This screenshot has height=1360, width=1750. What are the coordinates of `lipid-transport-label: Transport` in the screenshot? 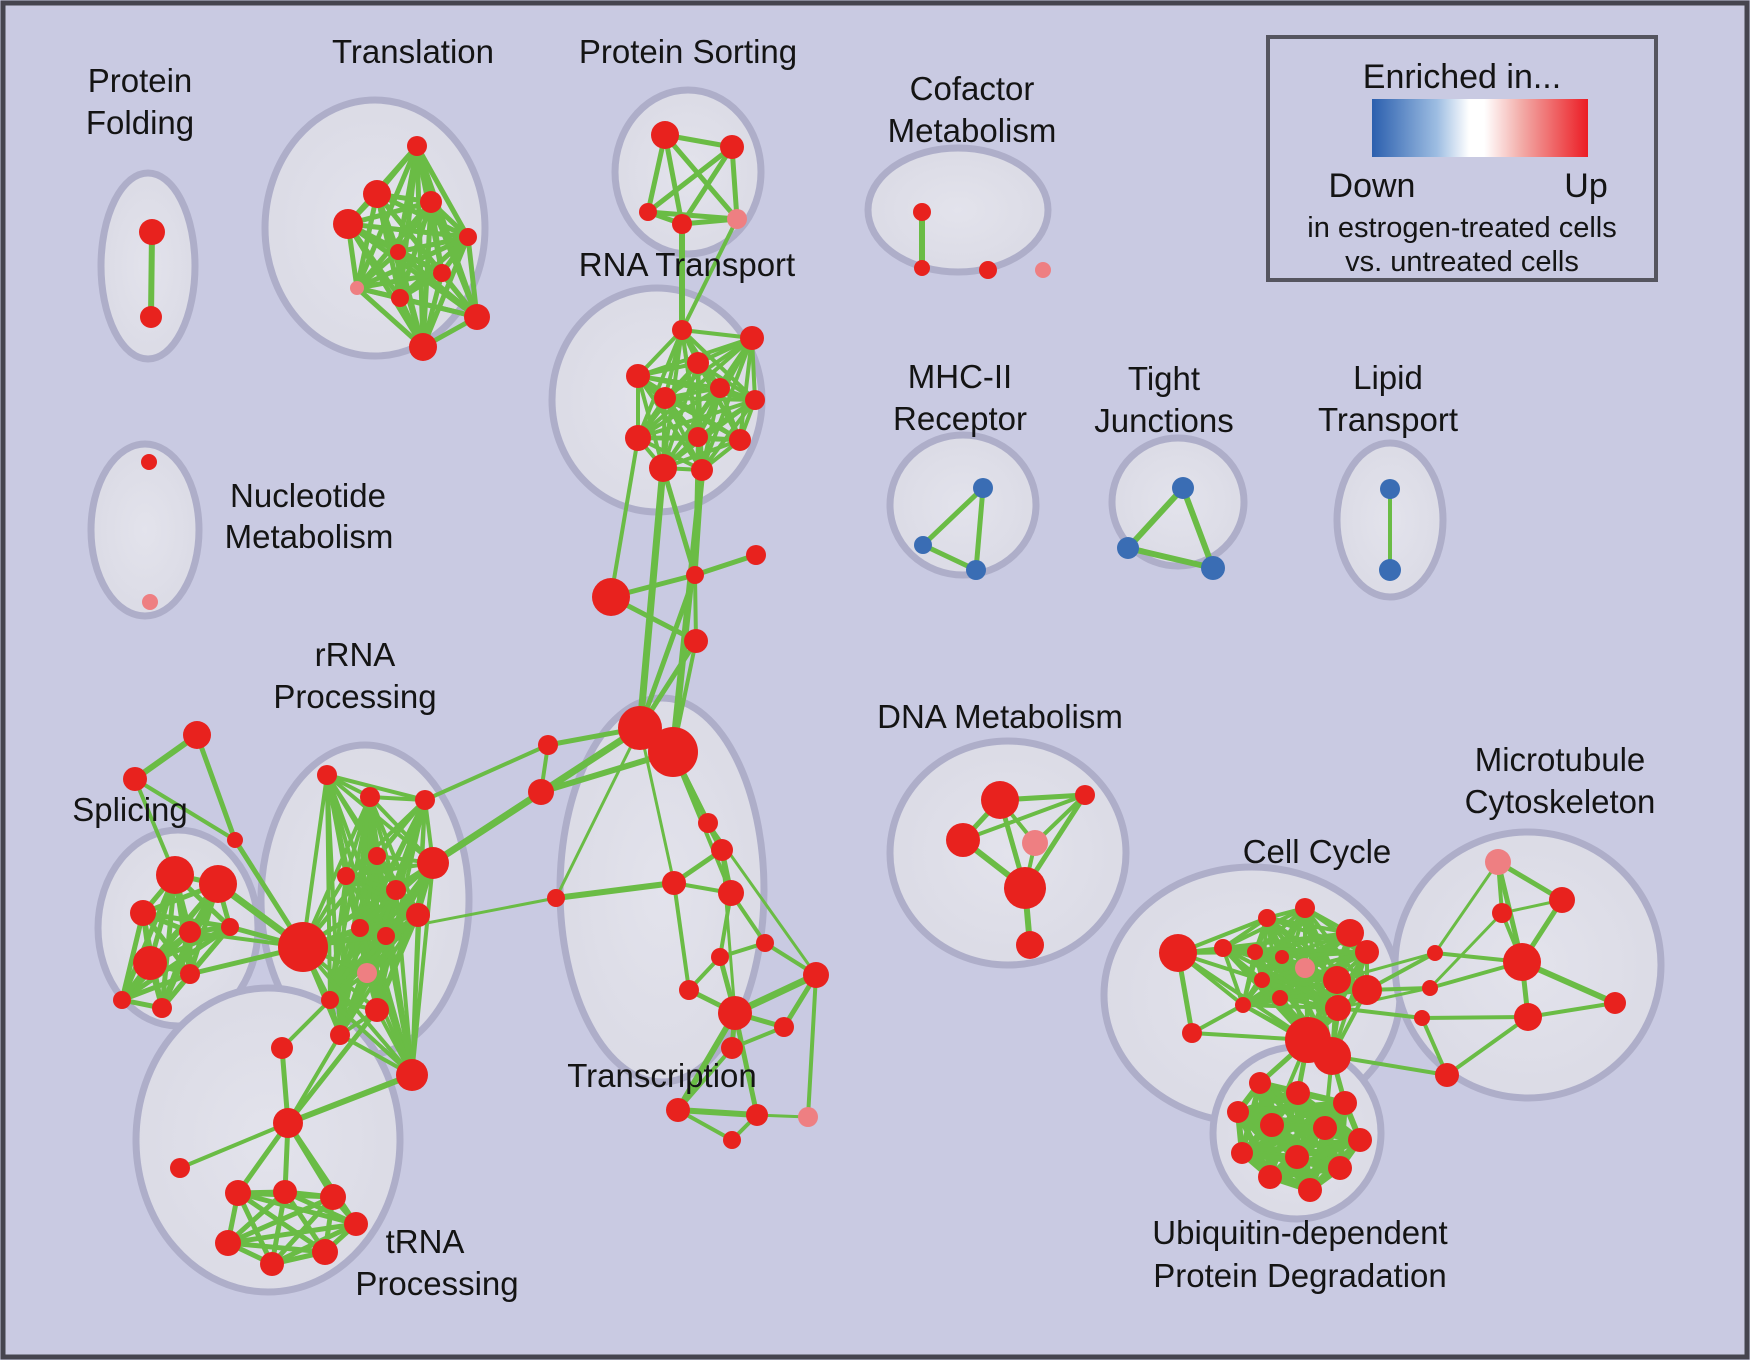 It's located at (1388, 419).